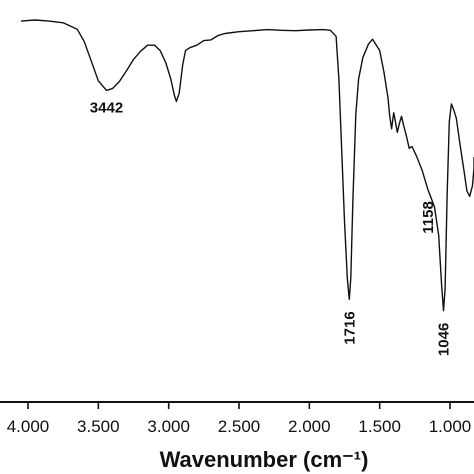  Describe the element at coordinates (98, 426) in the screenshot. I see `x-tick-label: 3.500` at that location.